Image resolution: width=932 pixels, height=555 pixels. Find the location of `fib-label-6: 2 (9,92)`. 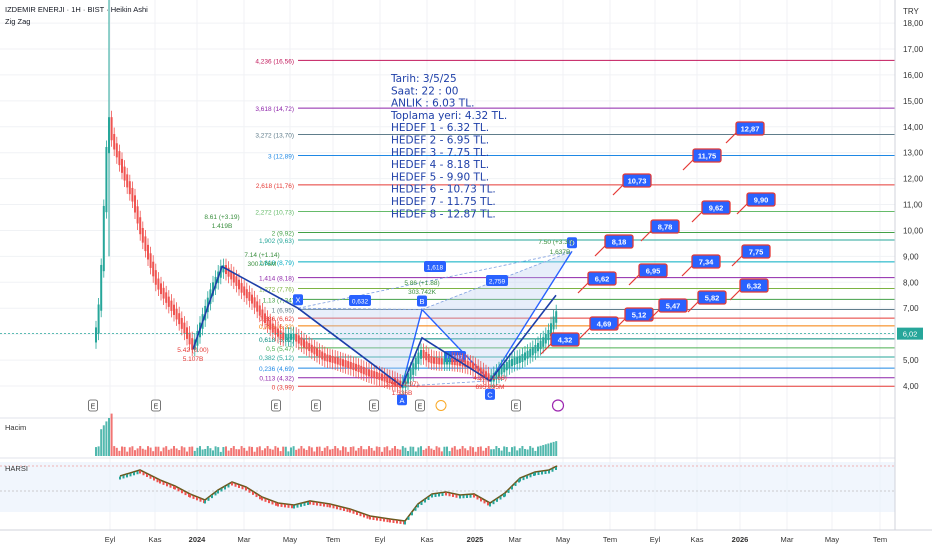

fib-label-6: 2 (9,92) is located at coordinates (283, 234).